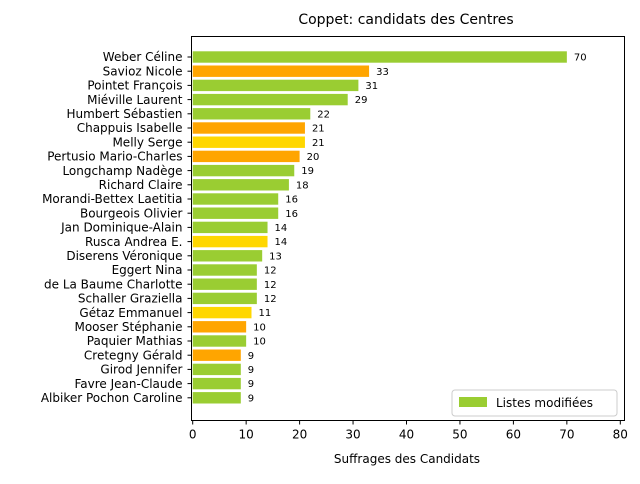 Image resolution: width=640 pixels, height=484 pixels. Describe the element at coordinates (133, 355) in the screenshot. I see `y-tick-label: Cretegny Gérald` at that location.